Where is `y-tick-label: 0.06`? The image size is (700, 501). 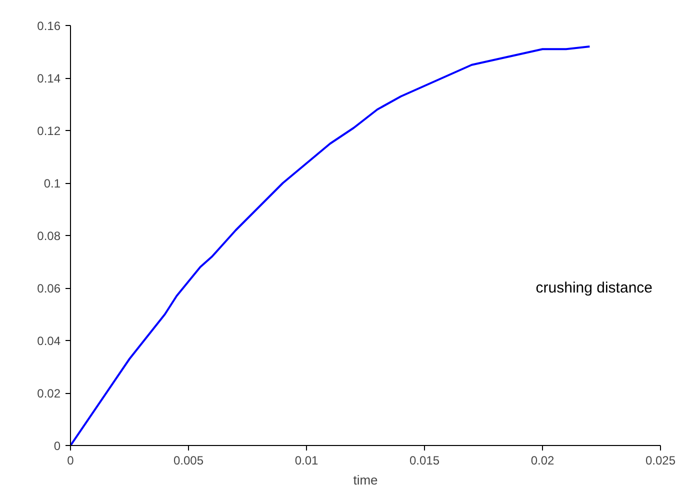
y-tick-label: 0.06 is located at coordinates (49, 289).